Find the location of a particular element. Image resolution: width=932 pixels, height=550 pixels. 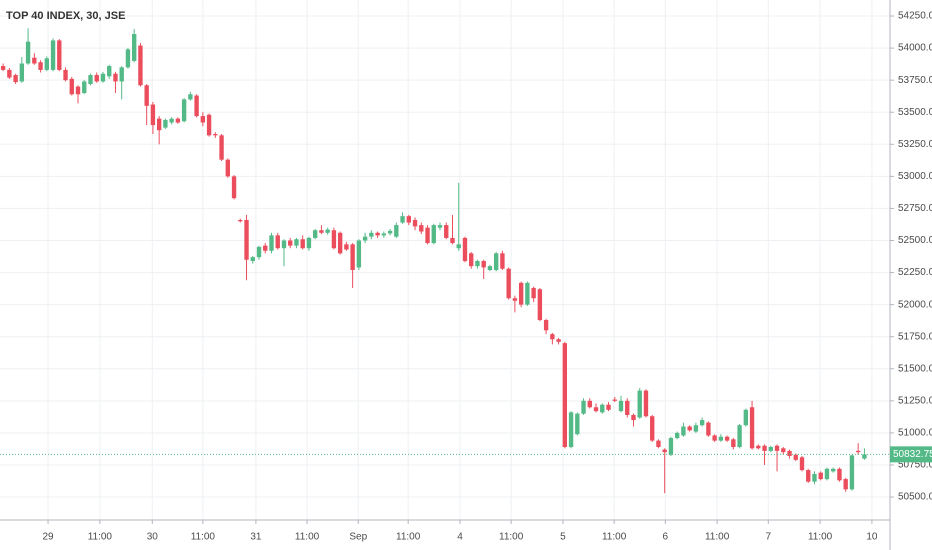

y-tick-label: 50500.00 is located at coordinates (915, 497).